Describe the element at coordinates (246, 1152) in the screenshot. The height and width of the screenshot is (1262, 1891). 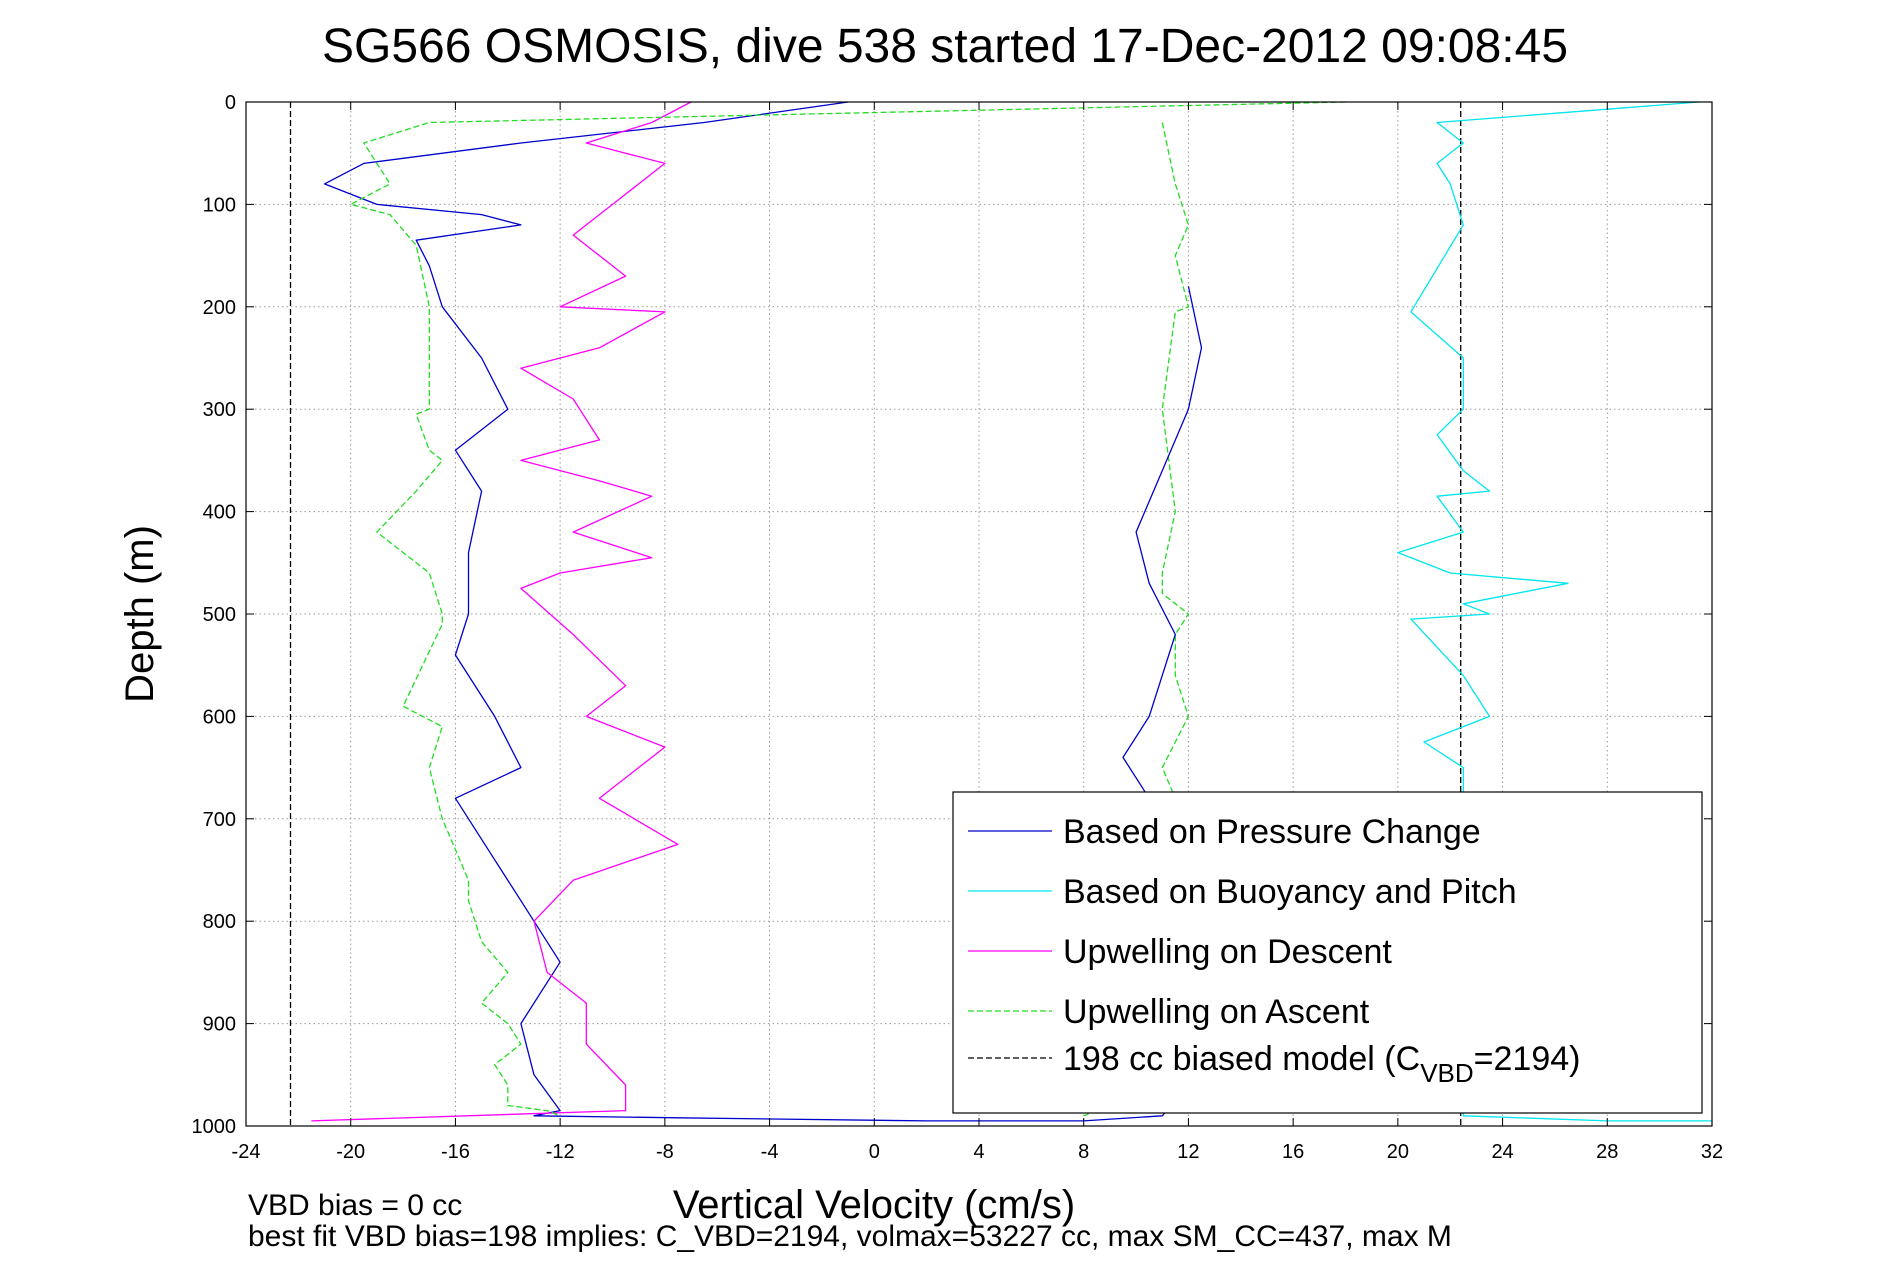
I see `x-tick-label: -24` at that location.